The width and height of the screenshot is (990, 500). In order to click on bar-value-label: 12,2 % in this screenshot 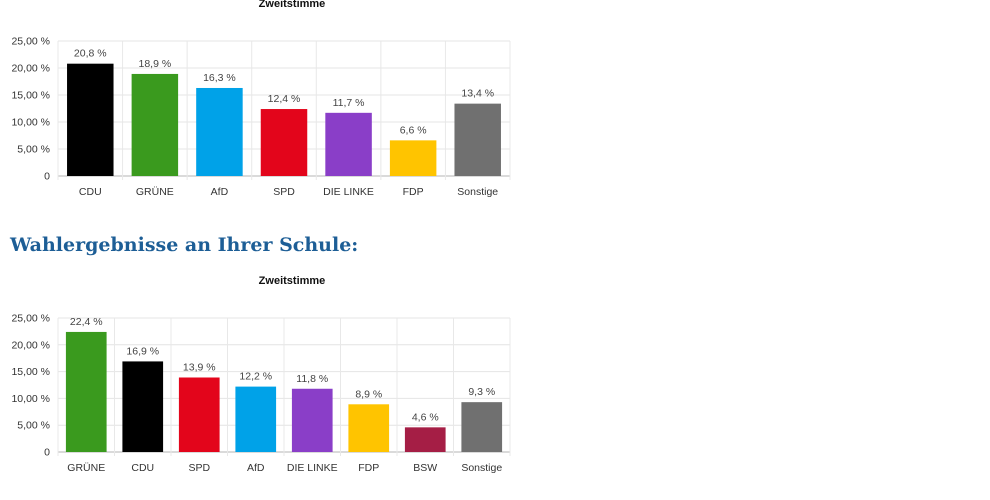, I will do `click(255, 377)`.